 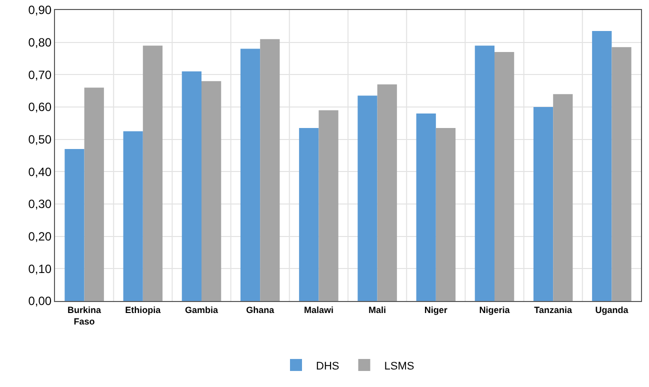 What do you see at coordinates (40, 10) in the screenshot?
I see `y-tick-label: 0,90` at bounding box center [40, 10].